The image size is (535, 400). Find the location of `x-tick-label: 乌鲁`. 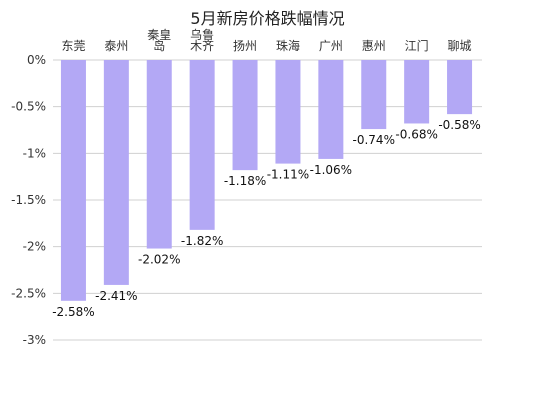

x-tick-label: 乌鲁 is located at coordinates (202, 34).